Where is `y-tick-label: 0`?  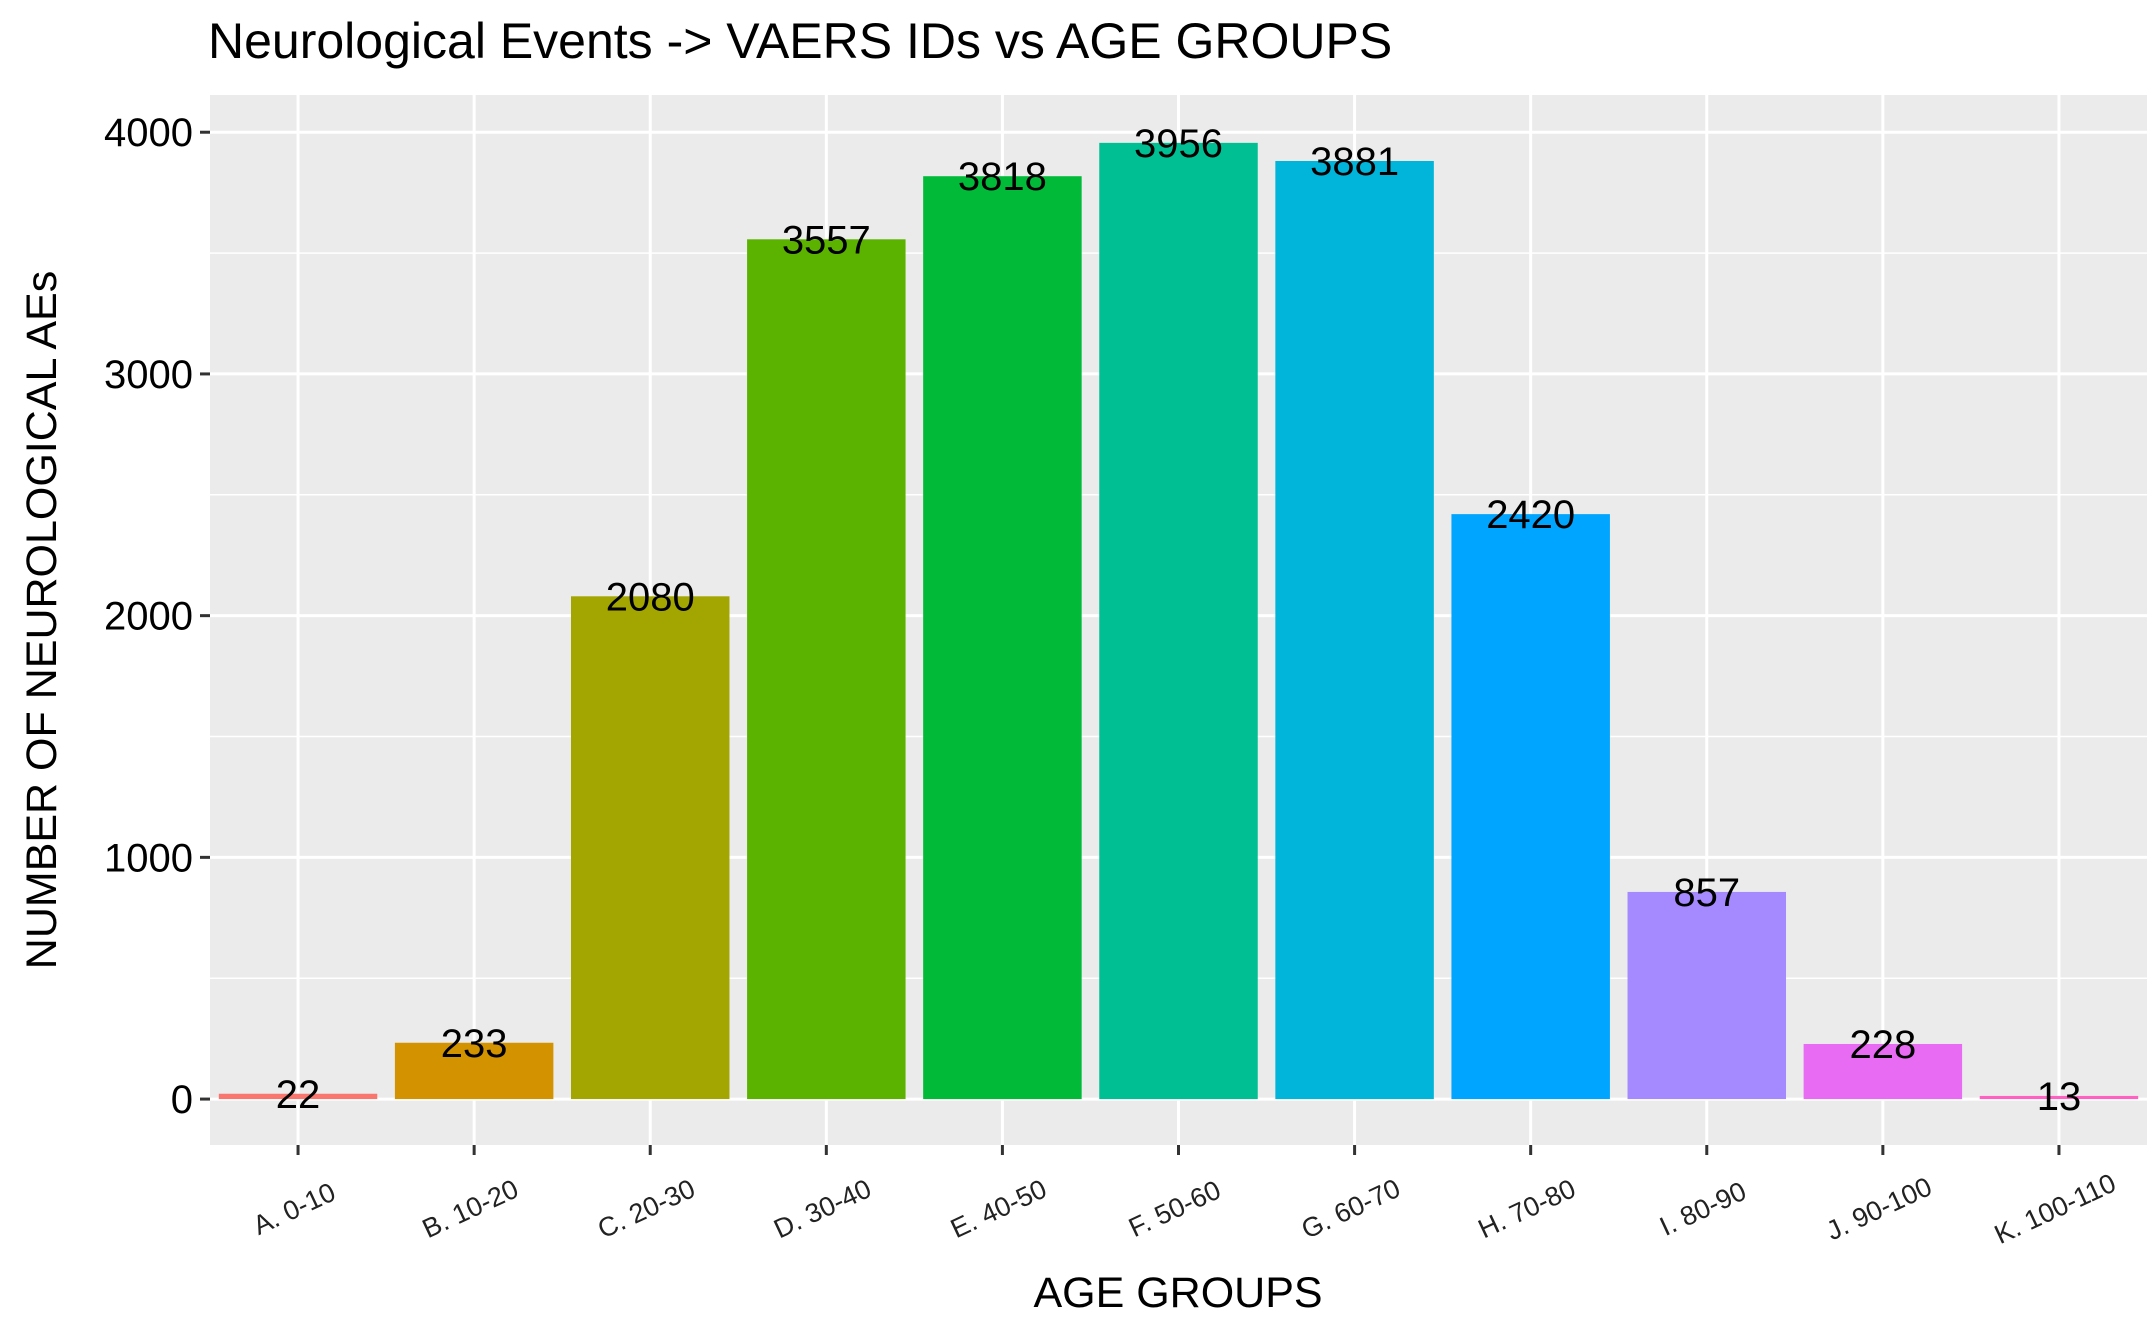 y-tick-label: 0 is located at coordinates (182, 1100).